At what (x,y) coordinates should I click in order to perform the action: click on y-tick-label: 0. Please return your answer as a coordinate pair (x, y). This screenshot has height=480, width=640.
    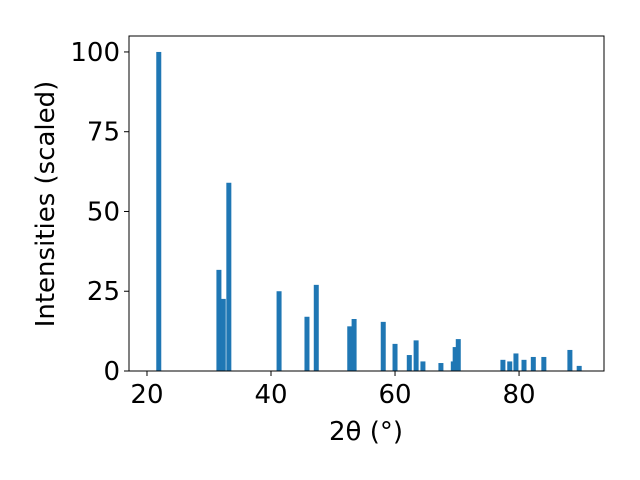
    Looking at the image, I should click on (111, 372).